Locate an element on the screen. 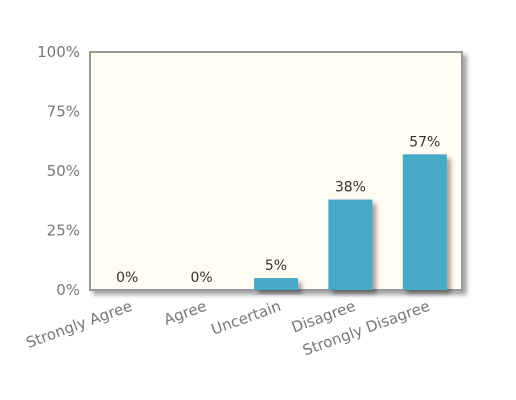 This screenshot has width=516, height=400. bars is located at coordinates (350, 222).